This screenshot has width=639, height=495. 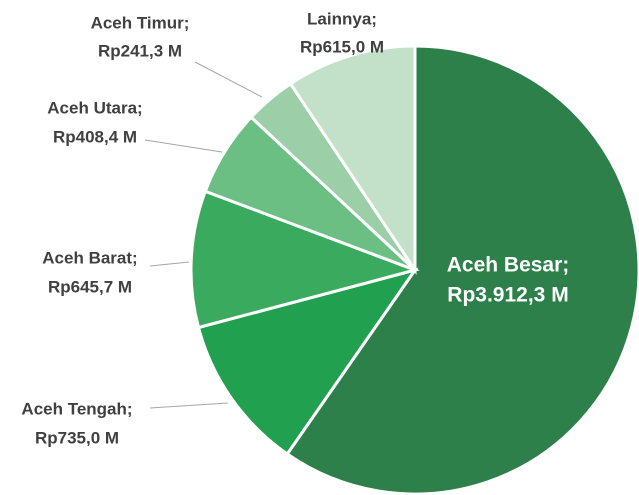 I want to click on slice-label: Aceh Timur;, so click(x=140, y=22).